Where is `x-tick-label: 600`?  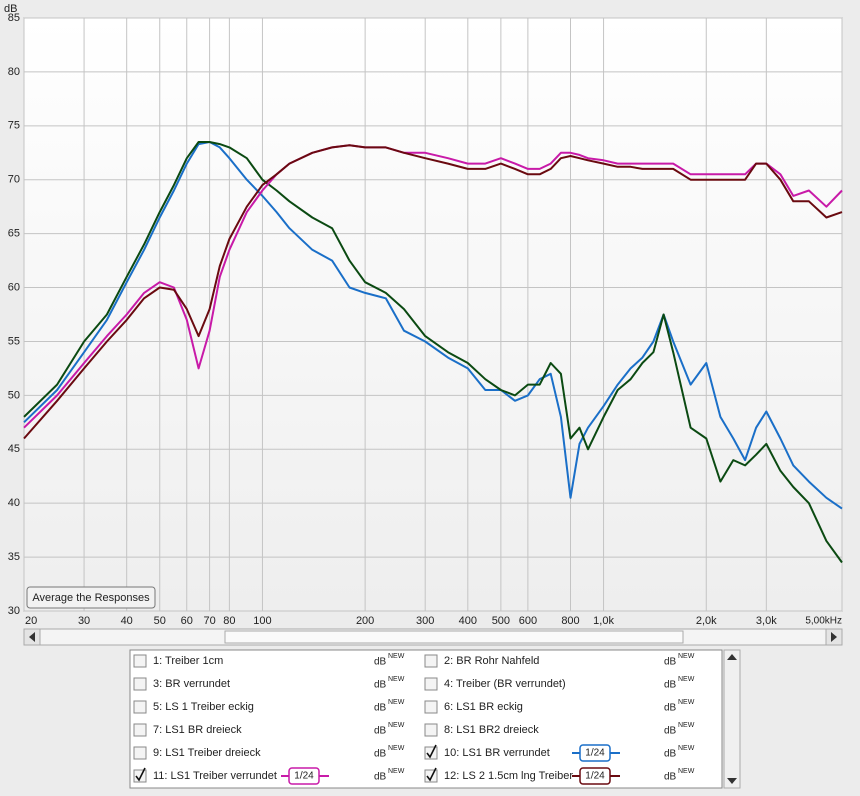 x-tick-label: 600 is located at coordinates (528, 621).